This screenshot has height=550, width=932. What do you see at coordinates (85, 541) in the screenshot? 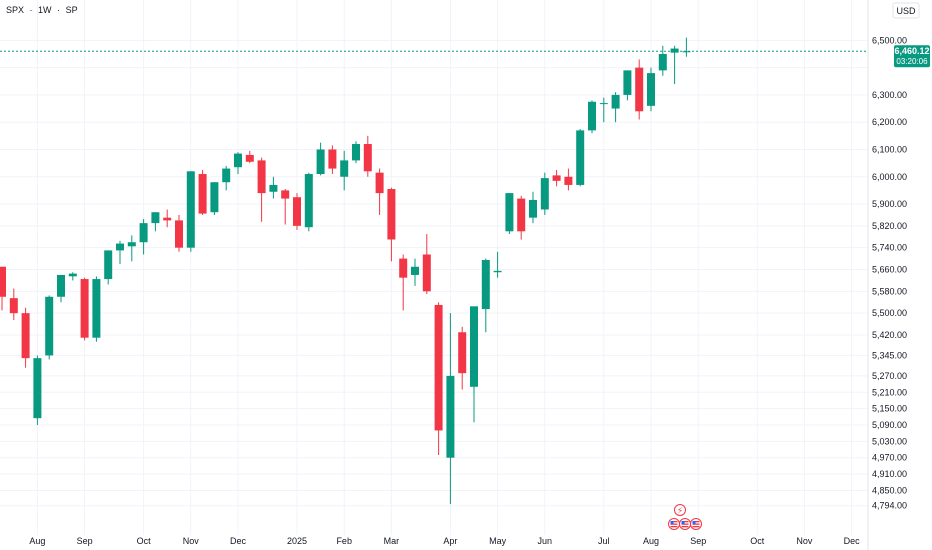
I see `time-tick-label: Sep` at bounding box center [85, 541].